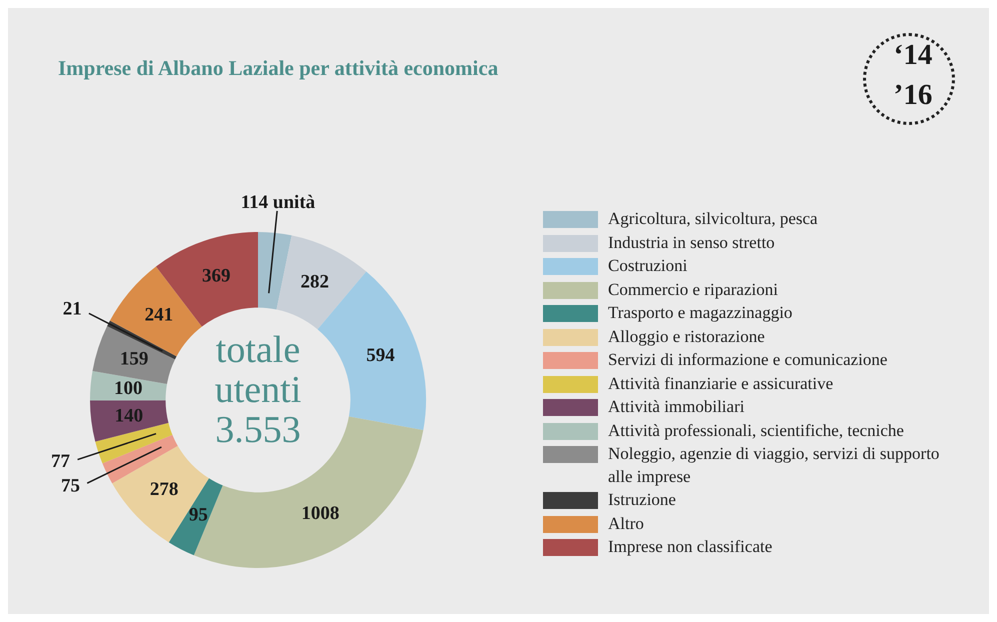  I want to click on legend-label: Istruzione, so click(642, 500).